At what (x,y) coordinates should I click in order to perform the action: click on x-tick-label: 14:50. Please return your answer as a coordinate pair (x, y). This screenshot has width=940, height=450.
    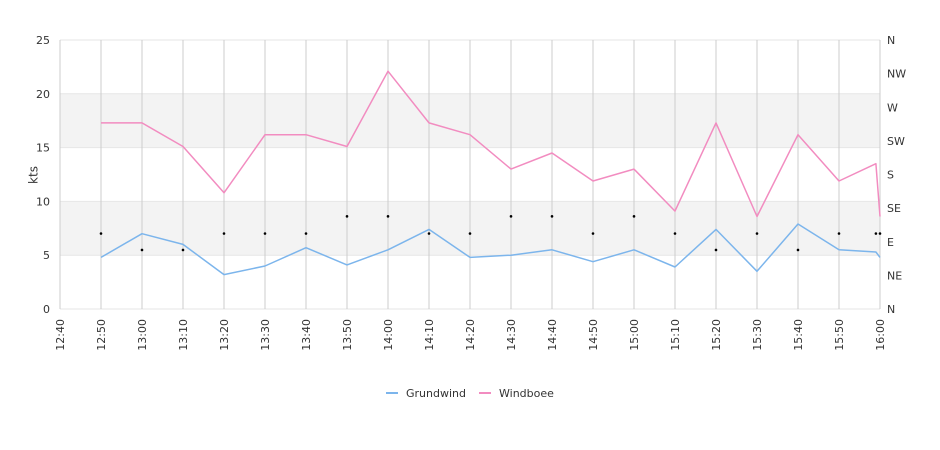
    Looking at the image, I should click on (593, 335).